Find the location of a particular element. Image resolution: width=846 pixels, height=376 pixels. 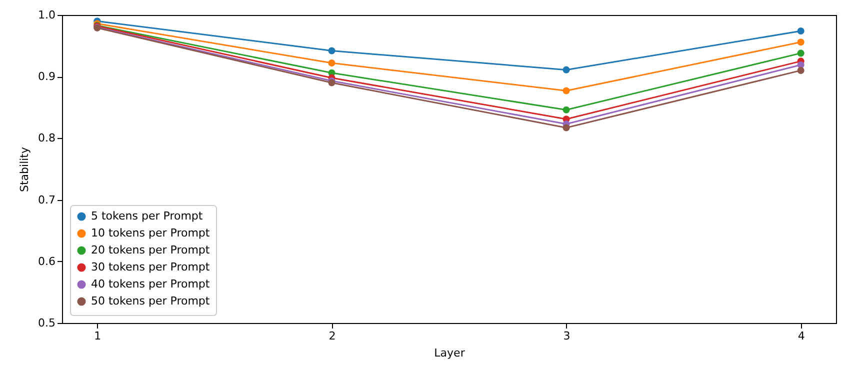

legend-label: 50 tokens per Prompt is located at coordinates (150, 301).